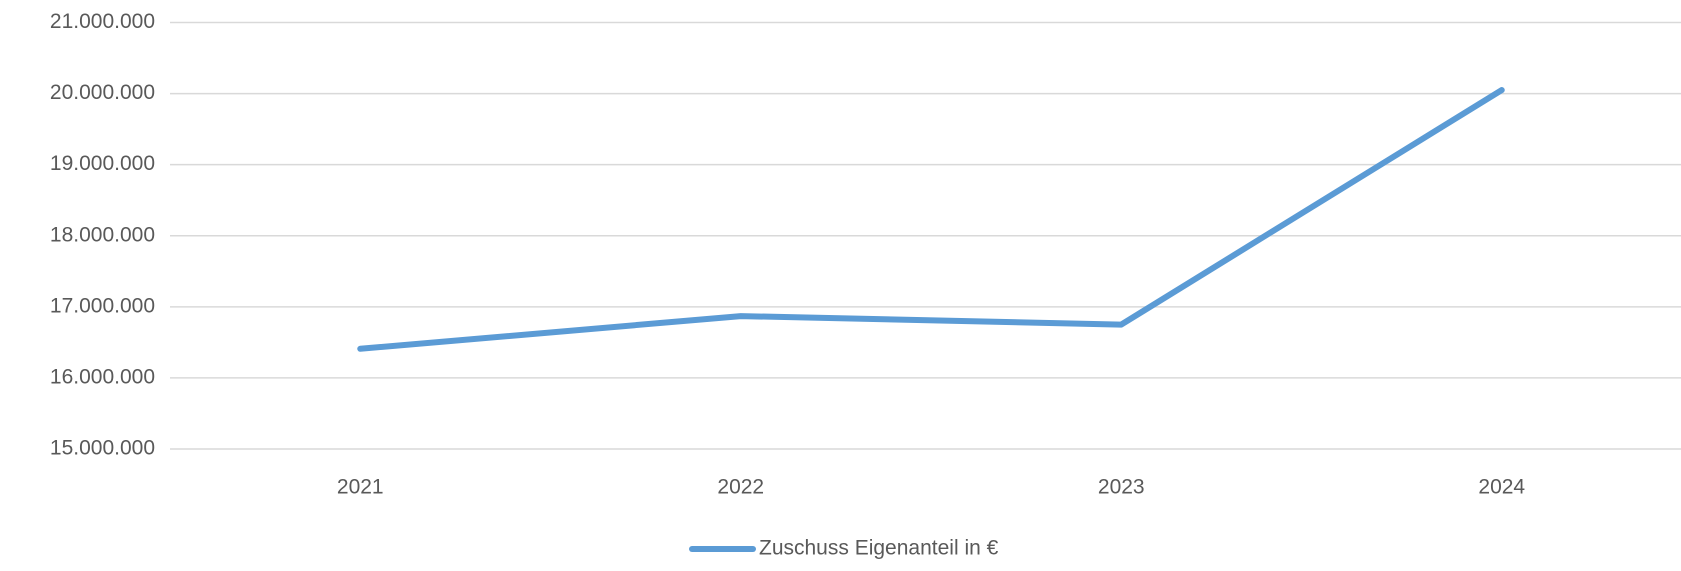  What do you see at coordinates (102, 234) in the screenshot?
I see `y-tick-label: 18.000.000` at bounding box center [102, 234].